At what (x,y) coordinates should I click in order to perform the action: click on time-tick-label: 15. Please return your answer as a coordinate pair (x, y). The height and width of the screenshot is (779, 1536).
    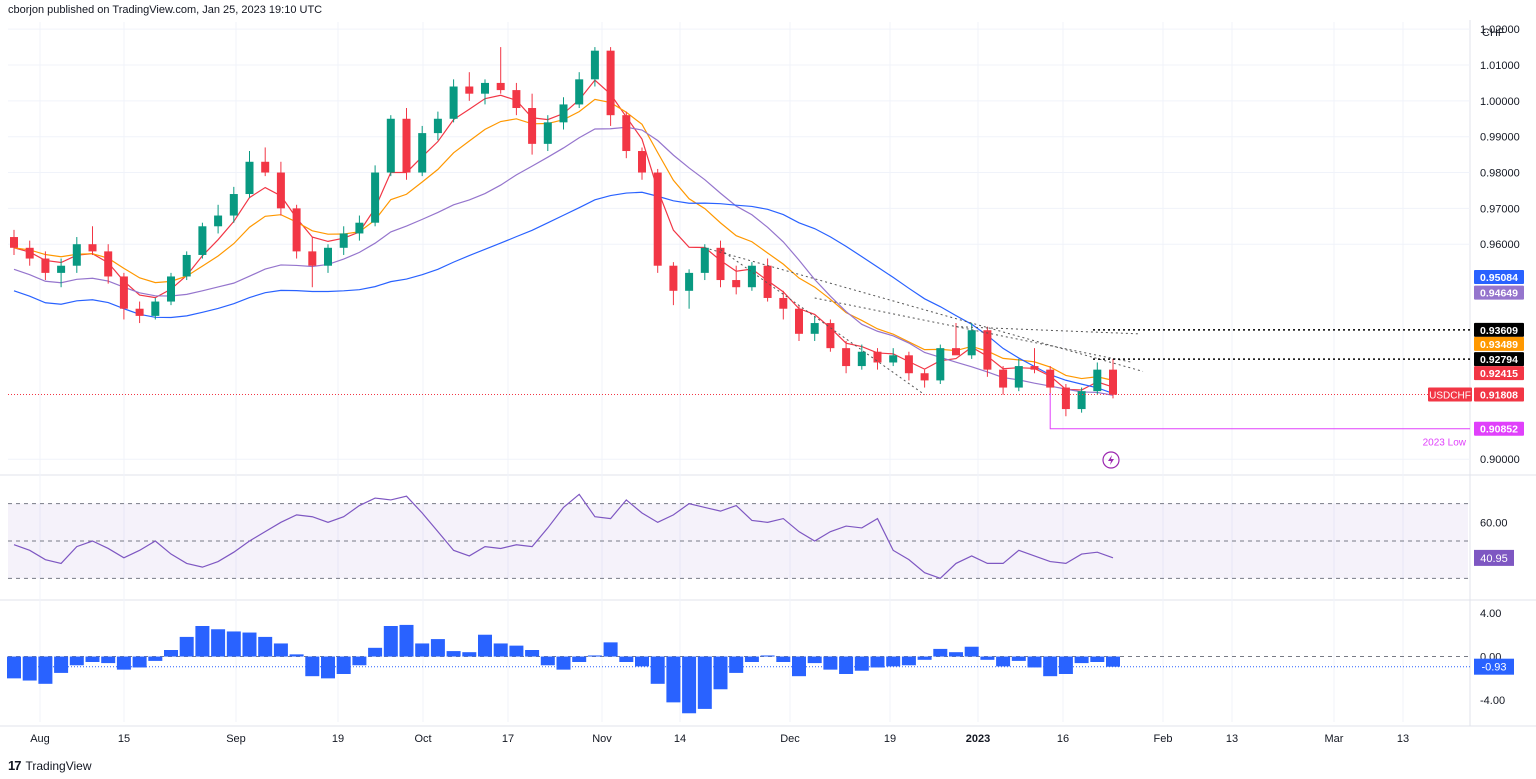
    Looking at the image, I should click on (124, 739).